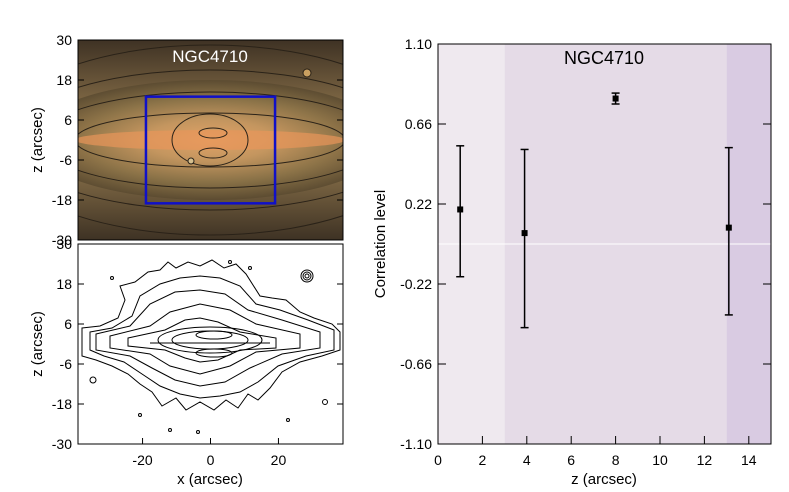 This screenshot has width=789, height=492. What do you see at coordinates (527, 460) in the screenshot?
I see `x-tick-label: 4` at bounding box center [527, 460].